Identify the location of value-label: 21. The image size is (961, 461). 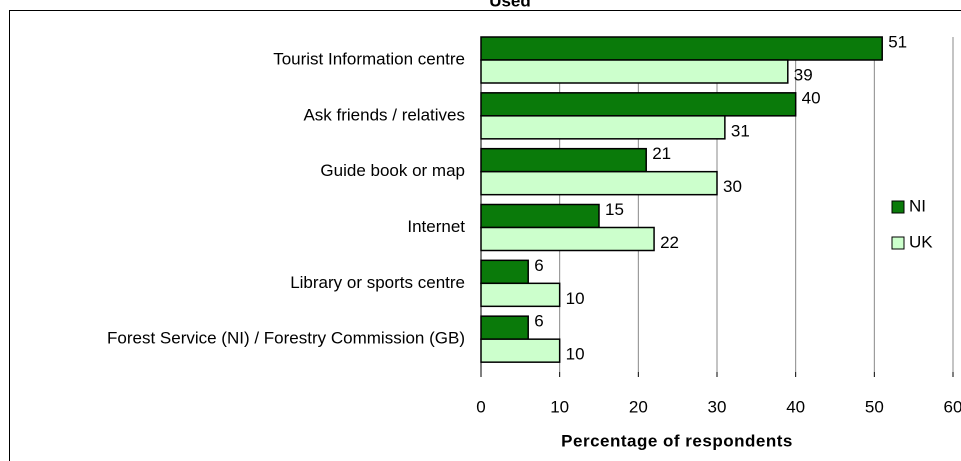
(661, 153).